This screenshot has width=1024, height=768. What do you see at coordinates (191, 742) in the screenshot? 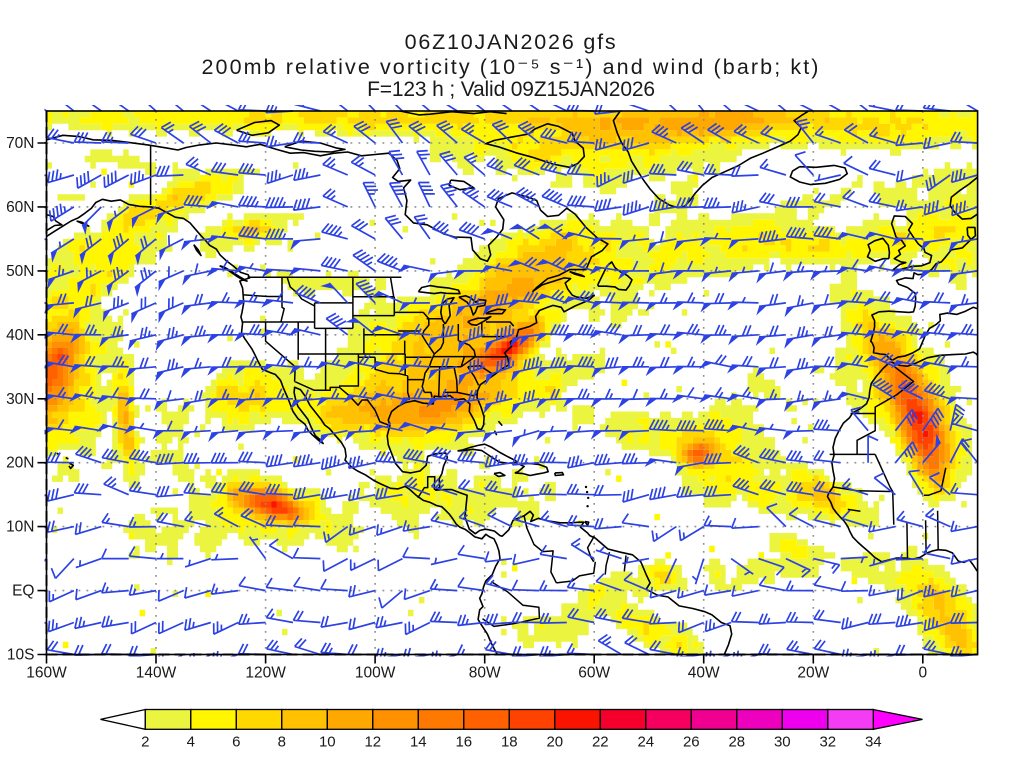
I see `svg-text: 4` at bounding box center [191, 742].